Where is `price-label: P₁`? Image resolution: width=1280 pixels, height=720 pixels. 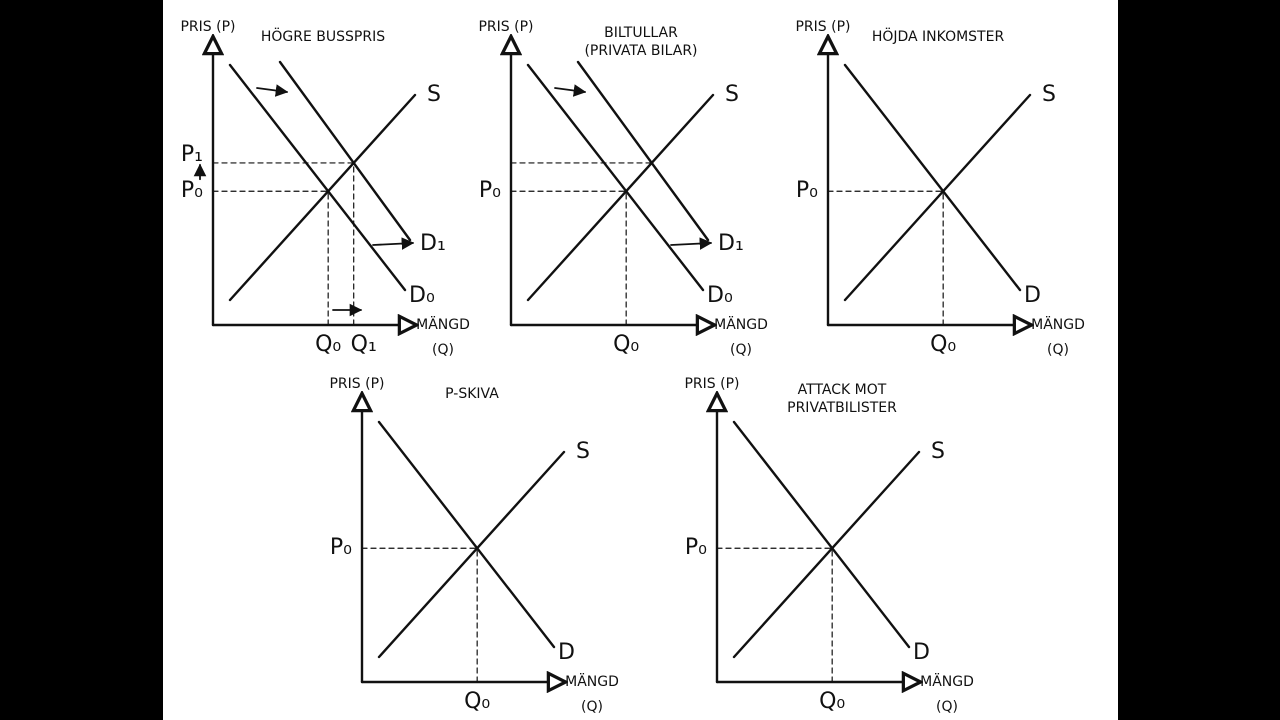
price-label: P₁ is located at coordinates (192, 154).